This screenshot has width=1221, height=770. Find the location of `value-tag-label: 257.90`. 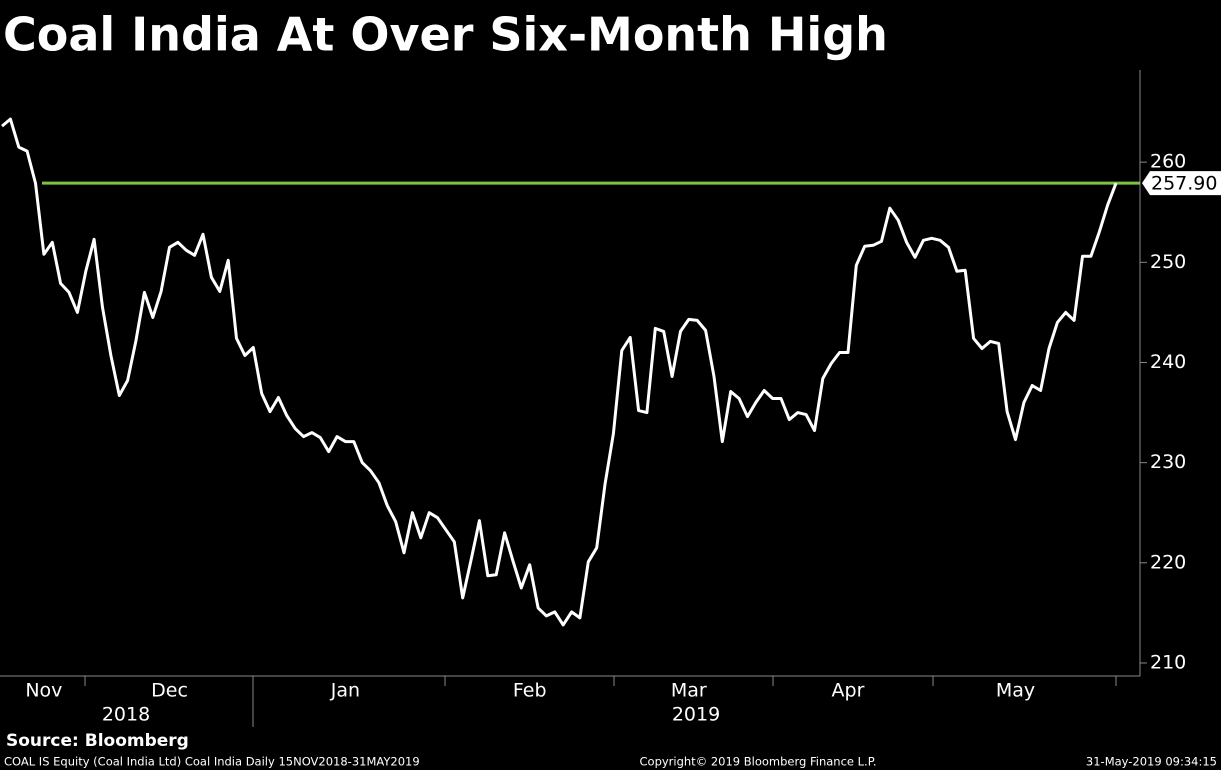

value-tag-label: 257.90 is located at coordinates (1184, 184).